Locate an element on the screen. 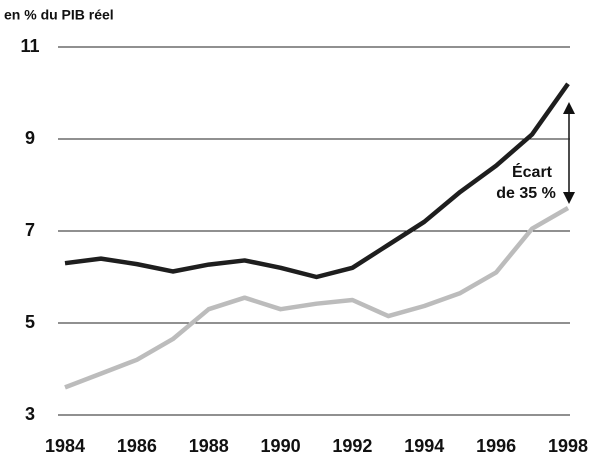 Image resolution: width=600 pixels, height=466 pixels. x-tick-label: 1984 is located at coordinates (65, 446).